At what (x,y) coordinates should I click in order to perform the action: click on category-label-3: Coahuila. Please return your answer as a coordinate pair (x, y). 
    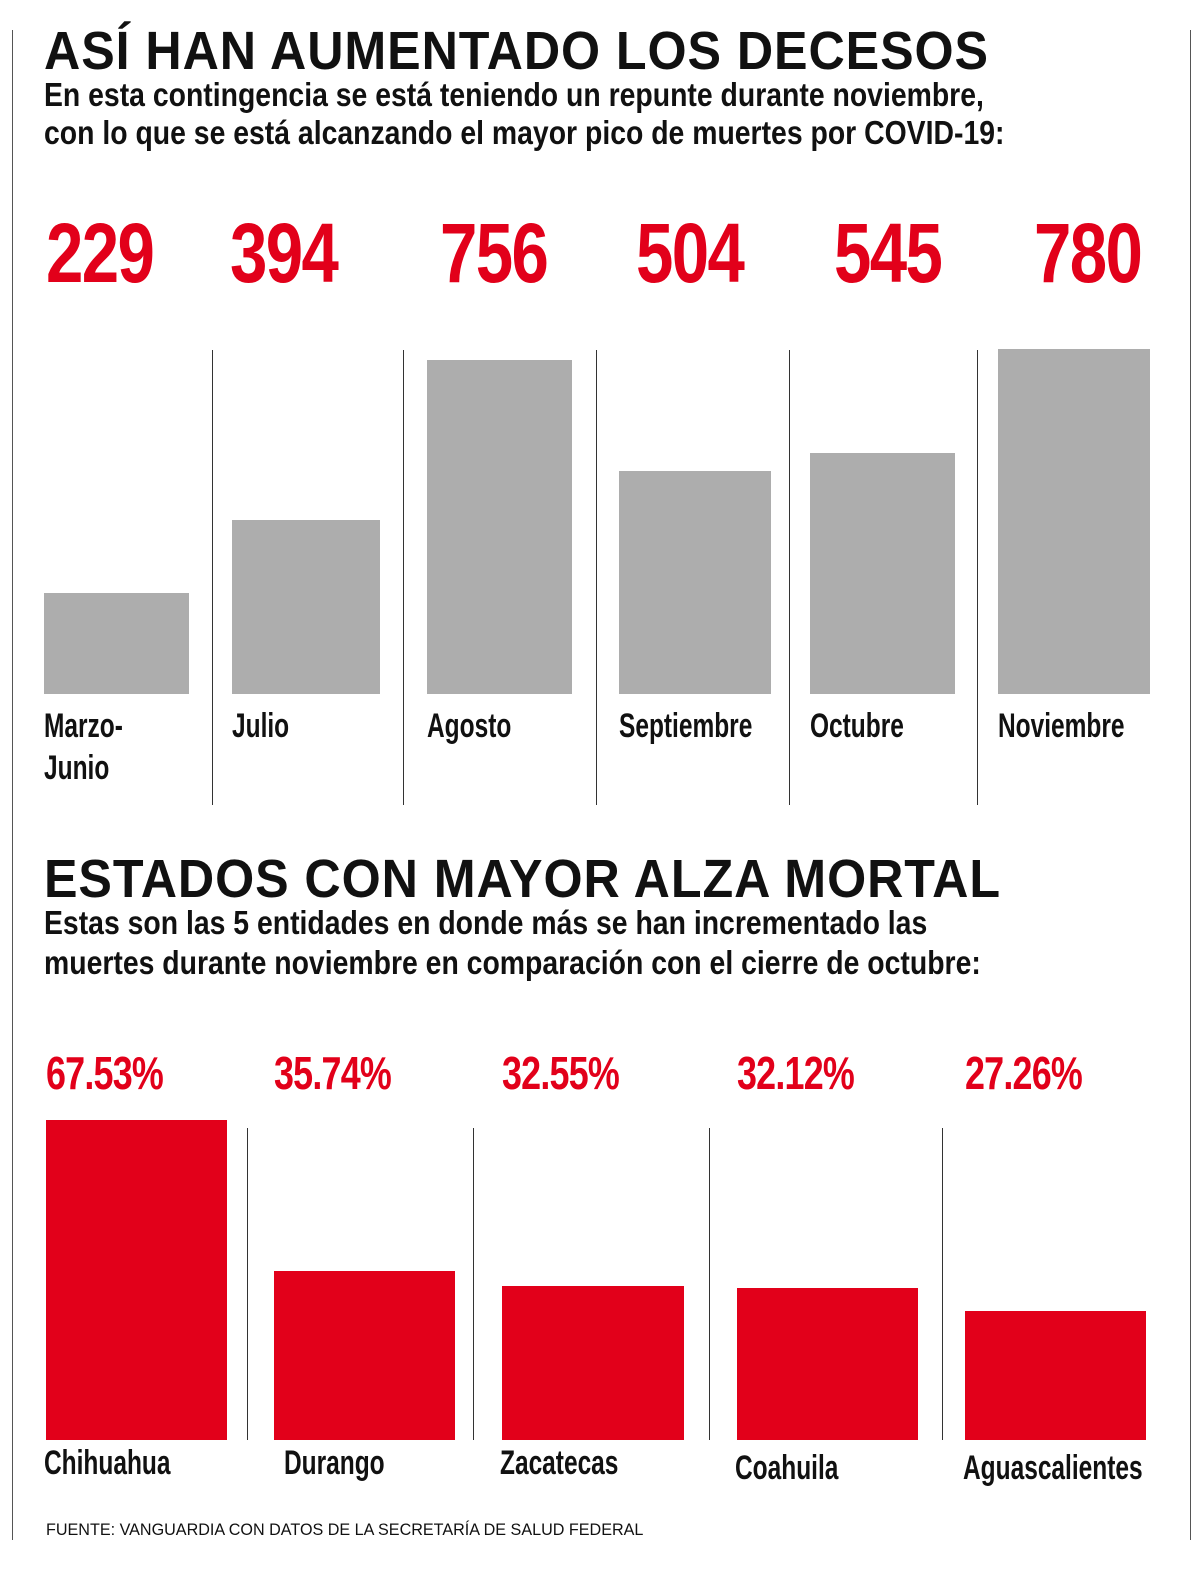
    Looking at the image, I should click on (787, 1468).